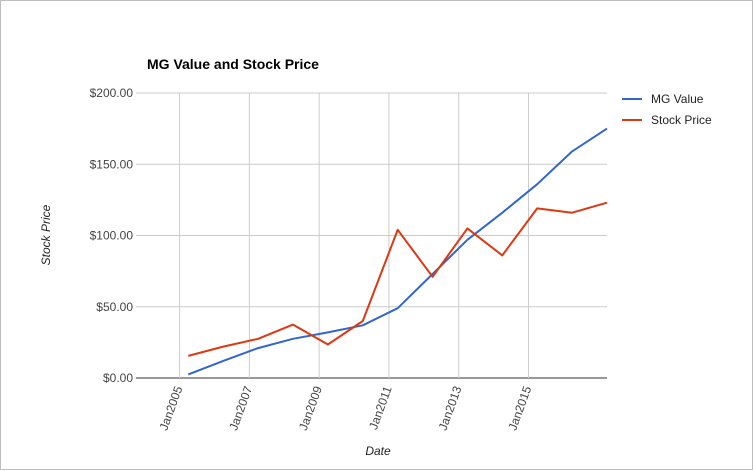 The width and height of the screenshot is (753, 471). Describe the element at coordinates (677, 99) in the screenshot. I see `legend-label: MG Value` at that location.